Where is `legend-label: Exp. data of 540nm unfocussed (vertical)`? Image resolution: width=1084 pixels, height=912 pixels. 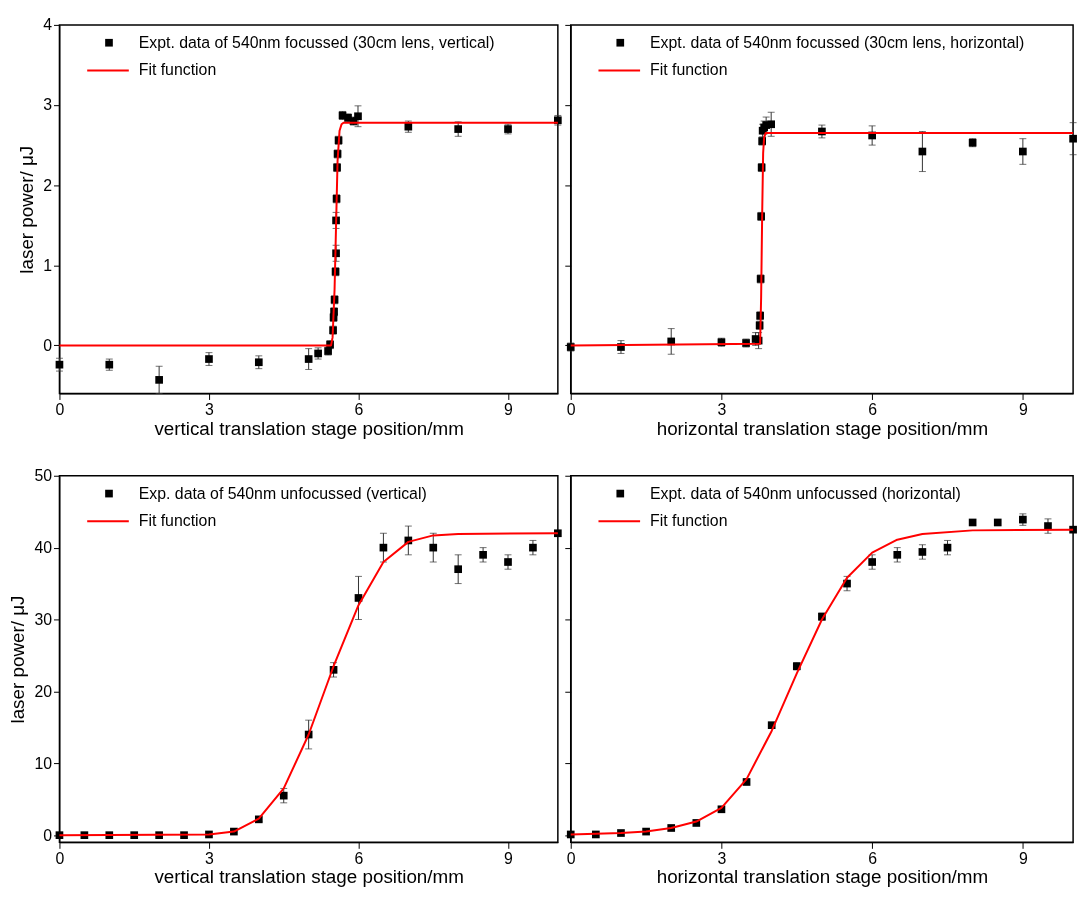
legend-label: Exp. data of 540nm unfocussed (vertical) is located at coordinates (282, 493).